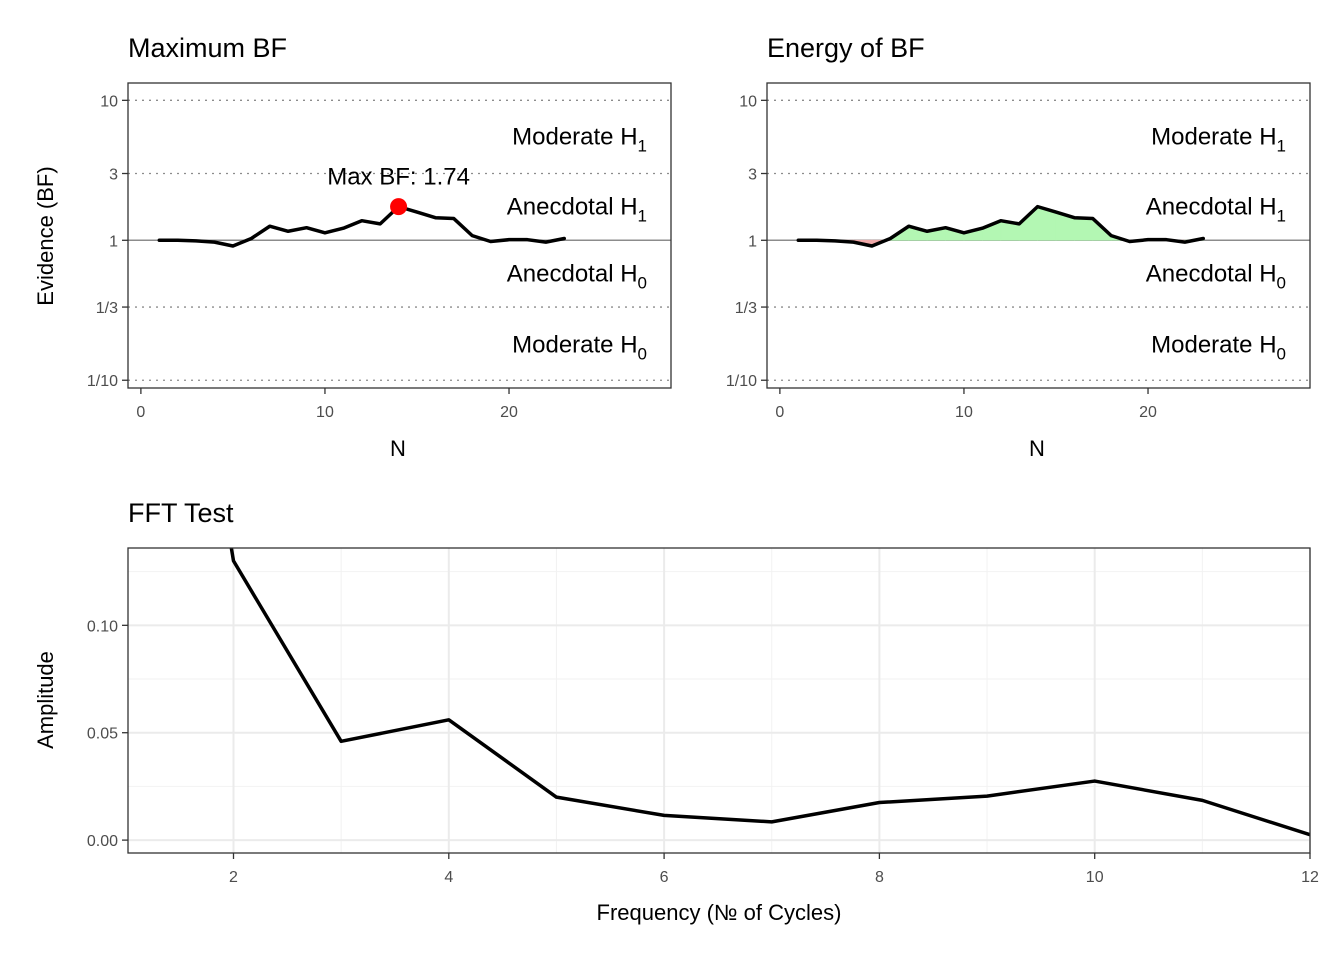  I want to click on x-tick-label: 12, so click(1310, 877).